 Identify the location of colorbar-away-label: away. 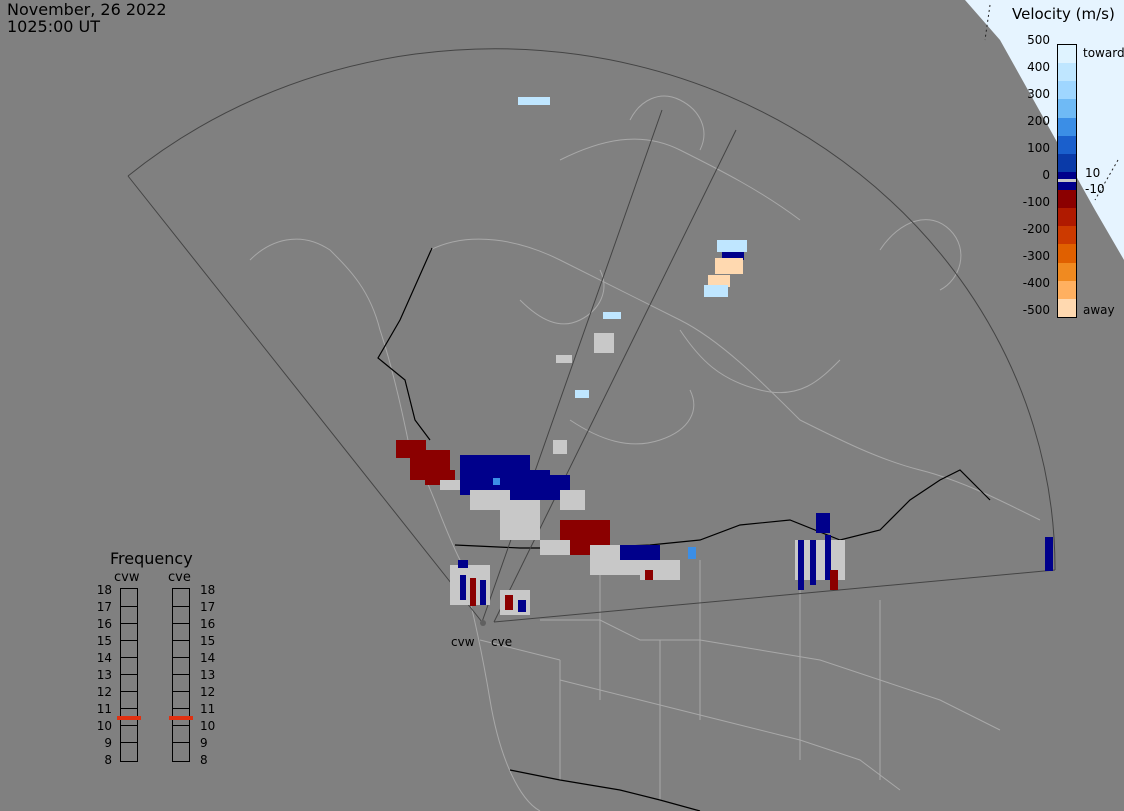
(1099, 310).